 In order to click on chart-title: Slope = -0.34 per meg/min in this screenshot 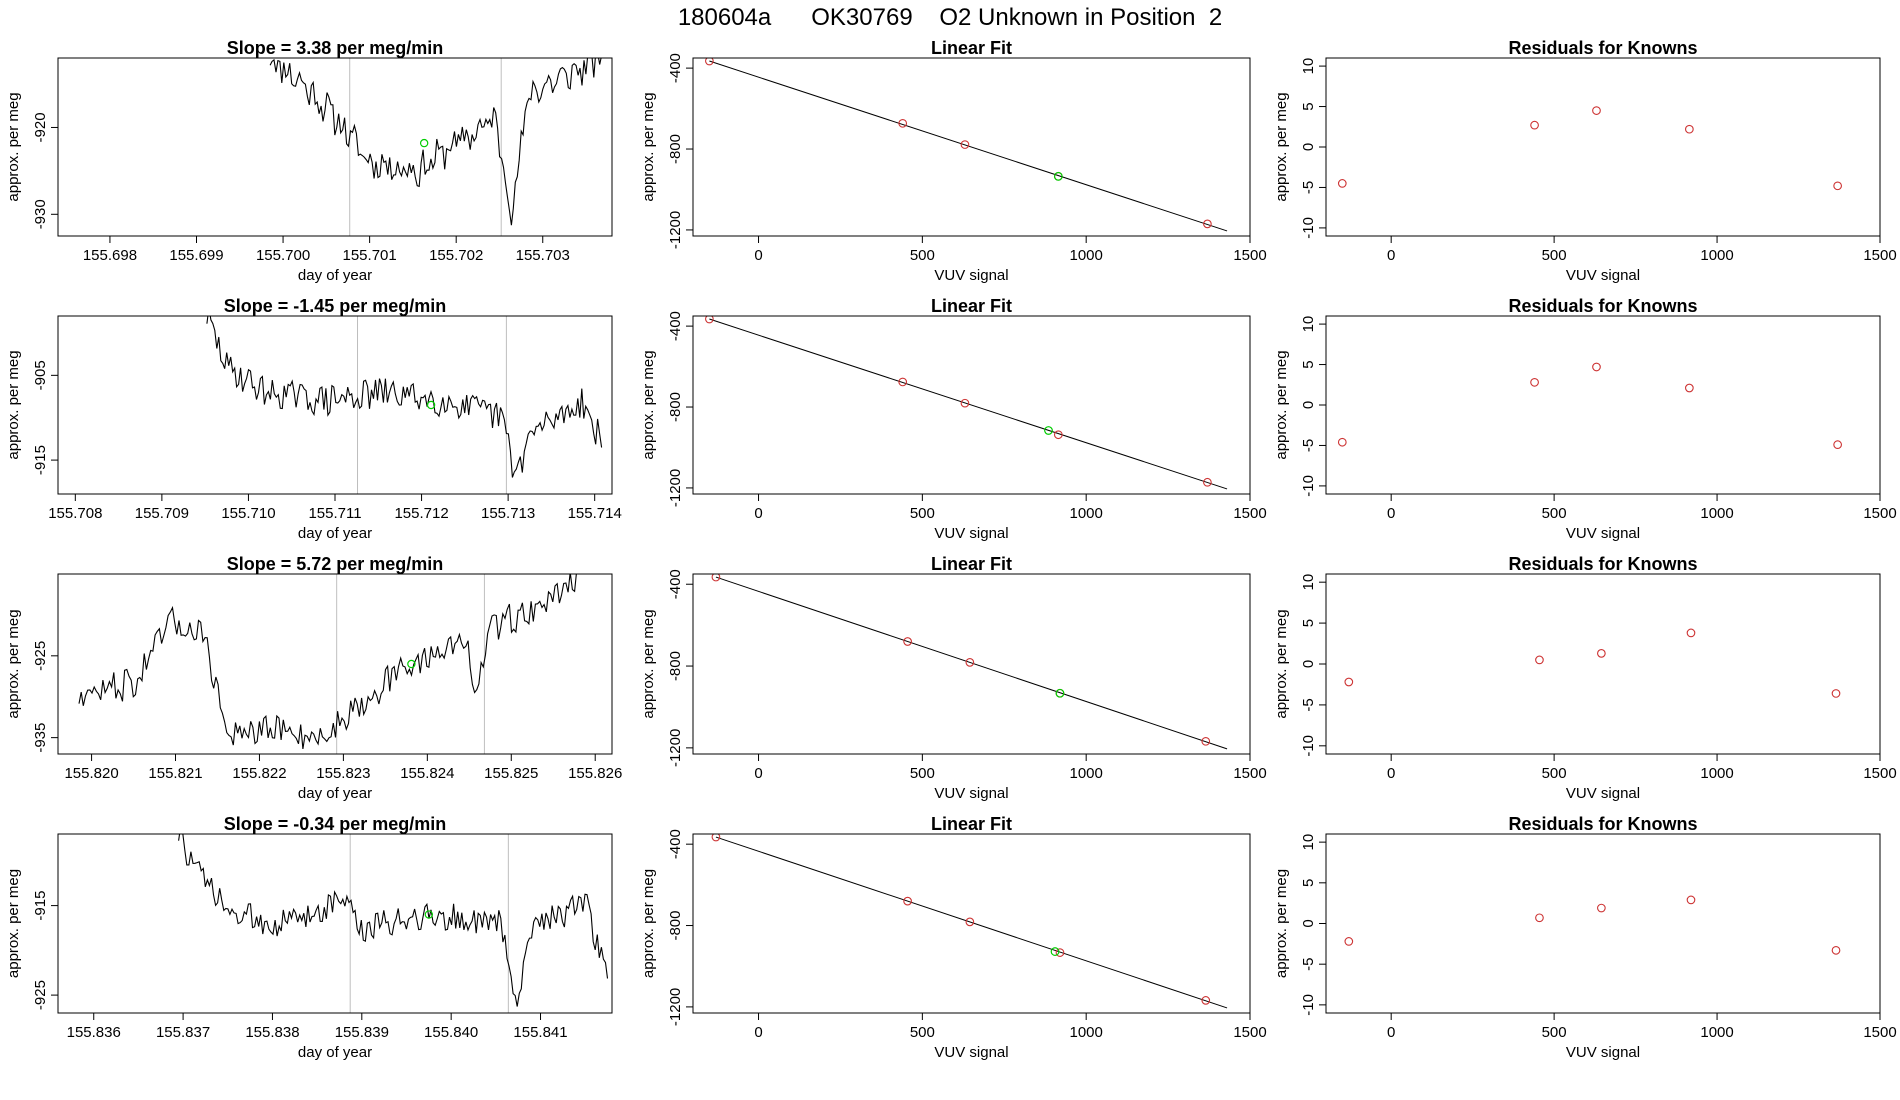, I will do `click(335, 824)`.